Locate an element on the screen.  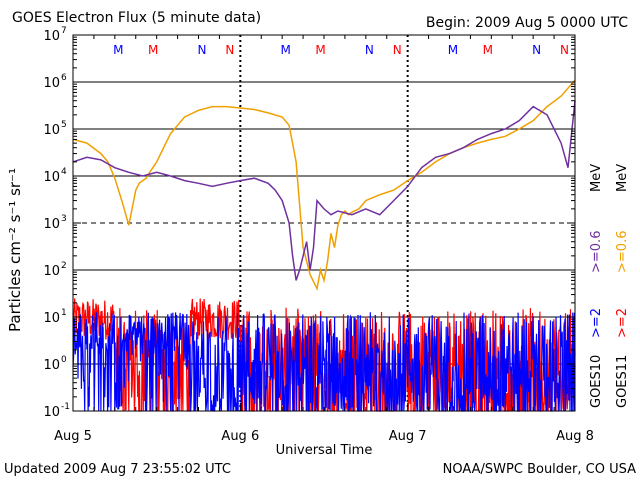
x-tick-label: Aug 5 is located at coordinates (73, 436).